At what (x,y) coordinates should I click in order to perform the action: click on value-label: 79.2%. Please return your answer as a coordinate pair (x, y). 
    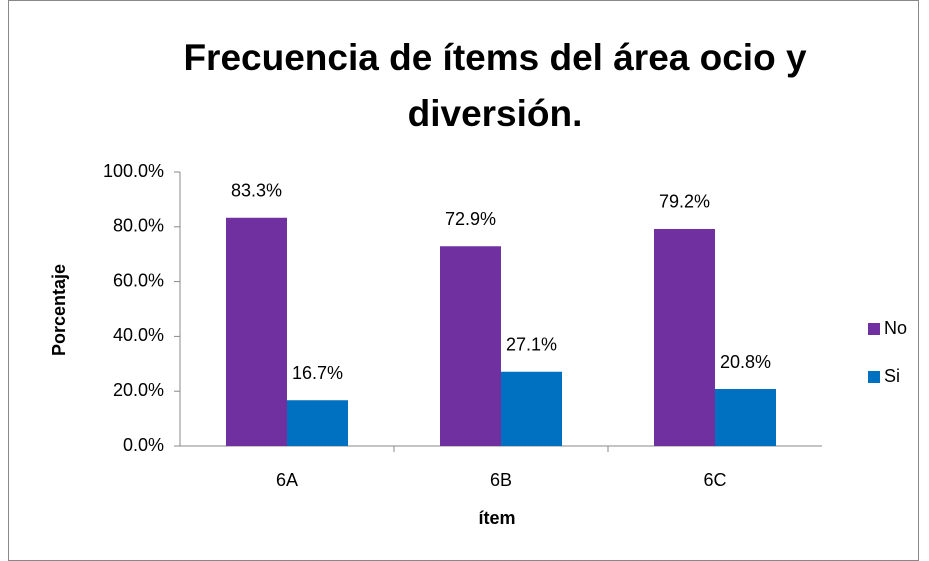
    Looking at the image, I should click on (684, 202).